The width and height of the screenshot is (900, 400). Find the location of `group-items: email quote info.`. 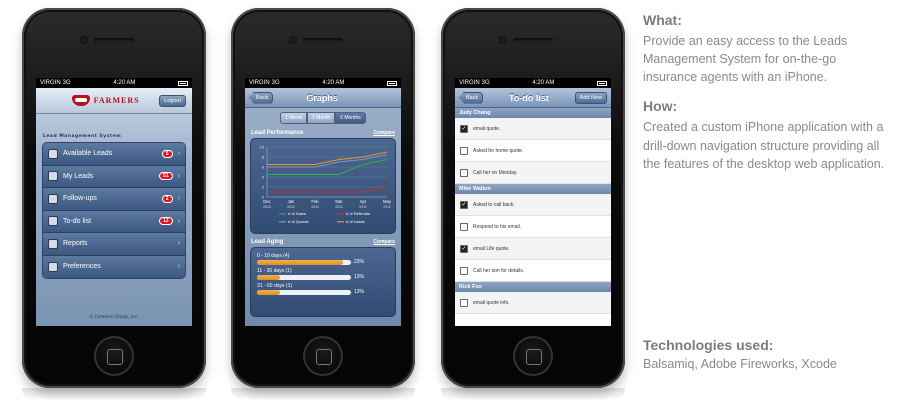

group-items: email quote info. is located at coordinates (533, 303).